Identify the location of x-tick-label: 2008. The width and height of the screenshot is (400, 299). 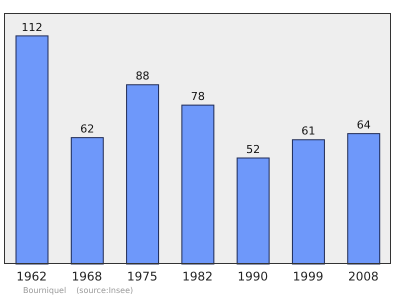
(363, 277).